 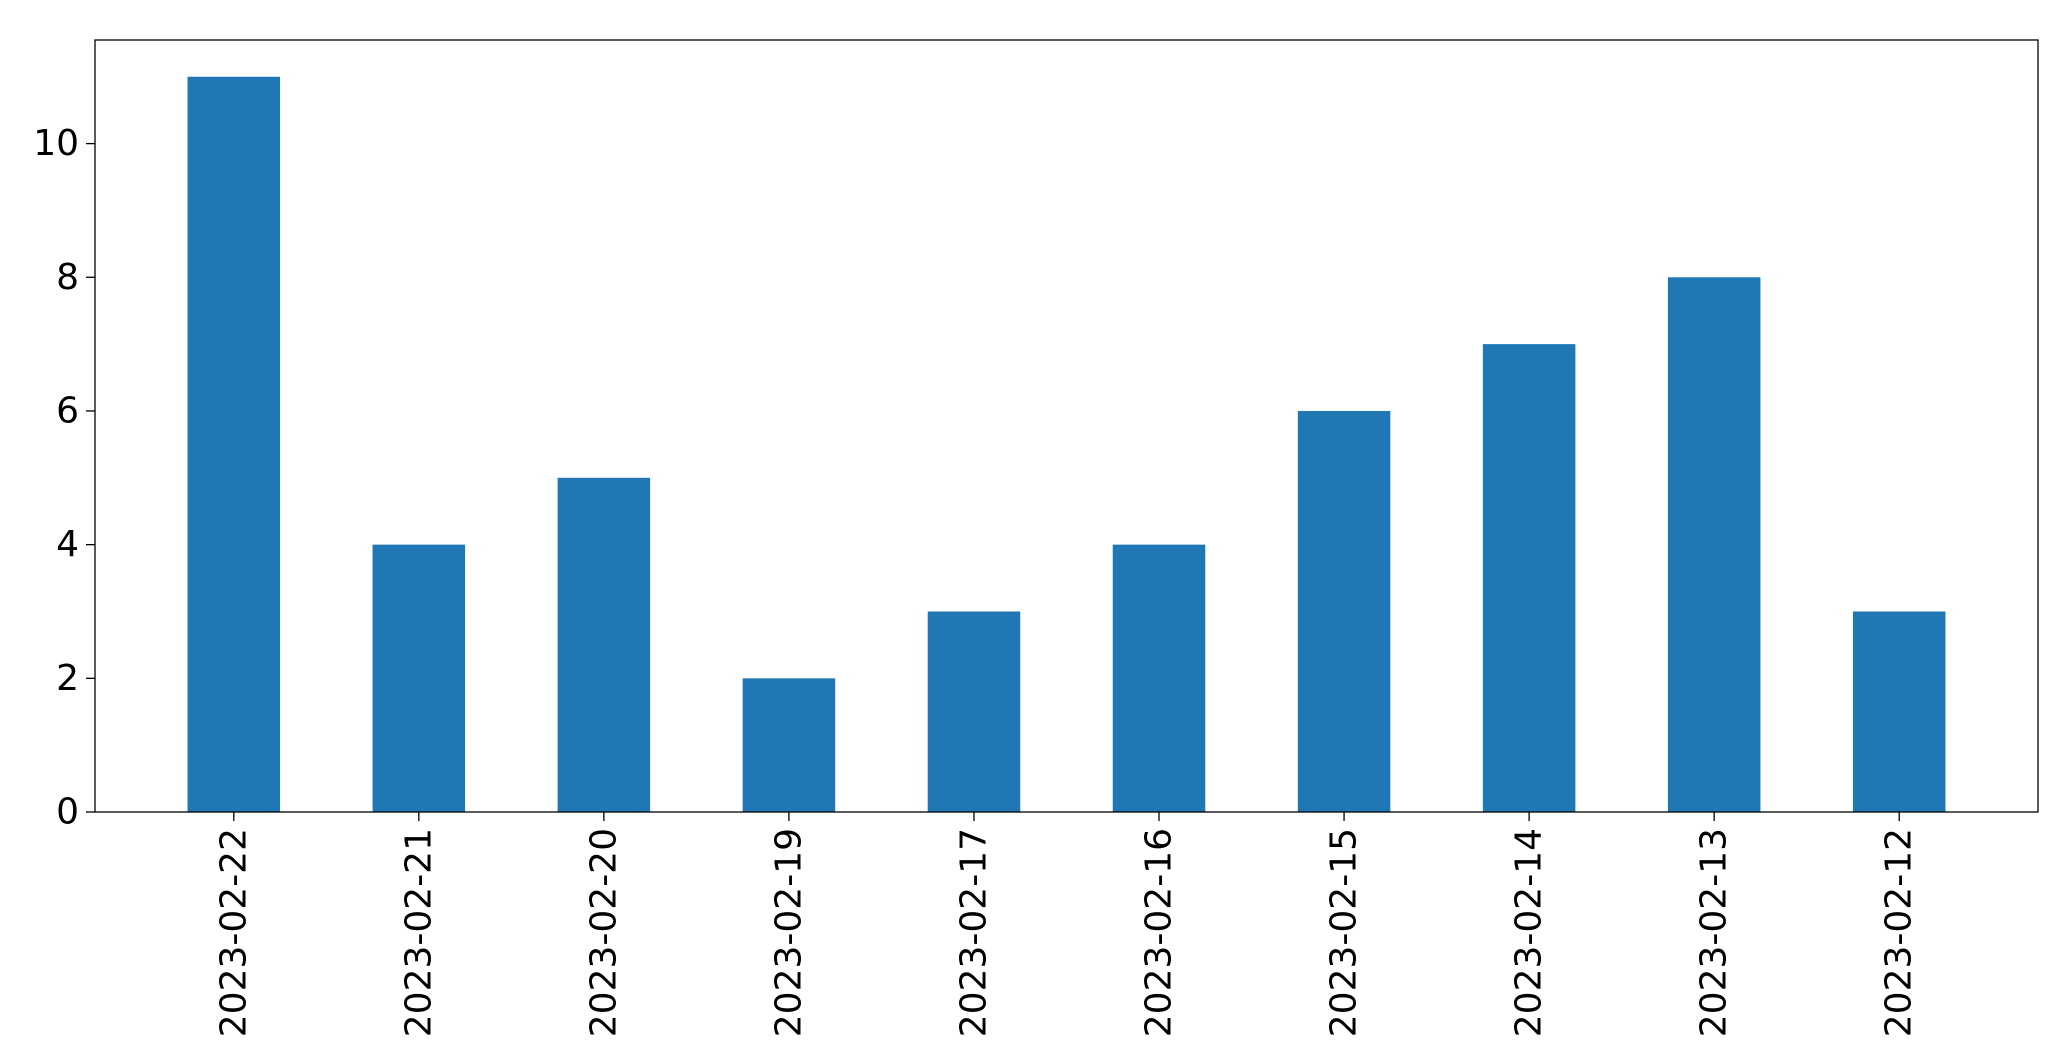 What do you see at coordinates (1714, 932) in the screenshot?
I see `x-tick-label: 2023-02-13` at bounding box center [1714, 932].